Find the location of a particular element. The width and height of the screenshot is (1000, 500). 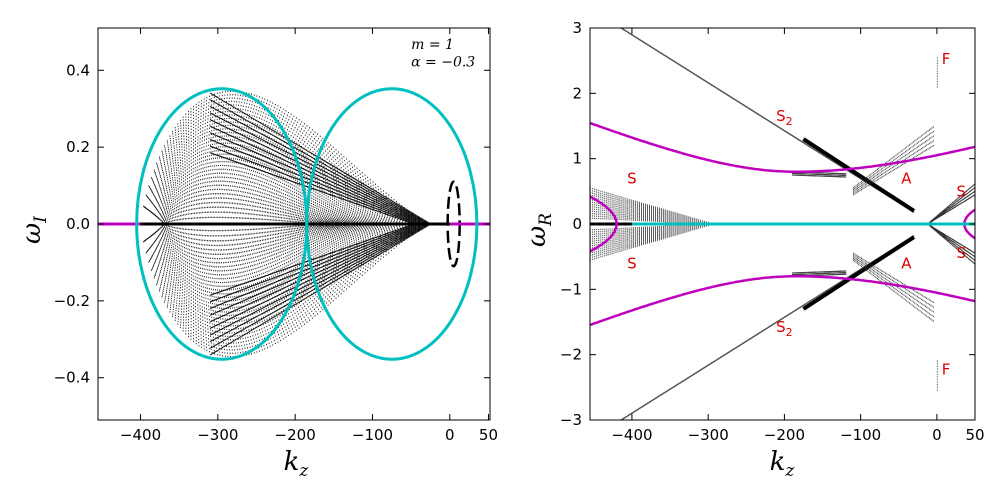

diagonal-branch-lower-thick is located at coordinates (859, 273).